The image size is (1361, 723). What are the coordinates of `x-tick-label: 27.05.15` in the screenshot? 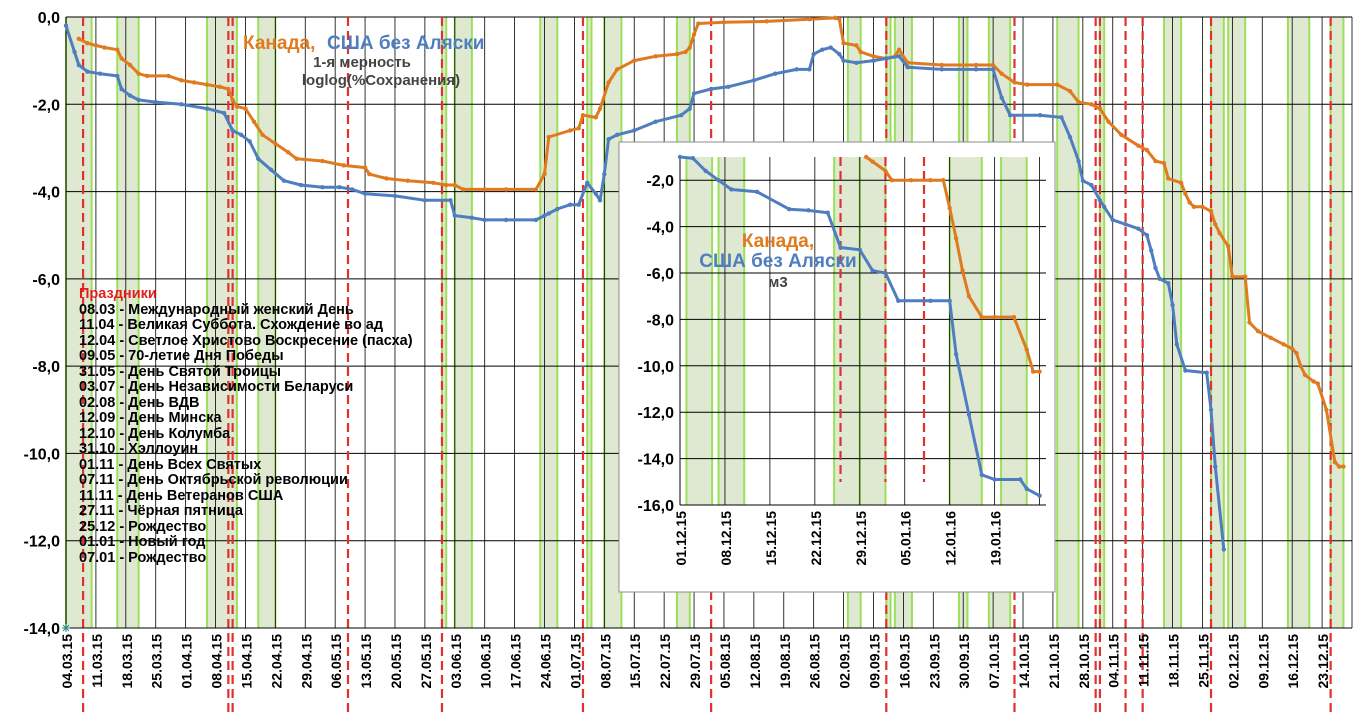 It's located at (426, 661).